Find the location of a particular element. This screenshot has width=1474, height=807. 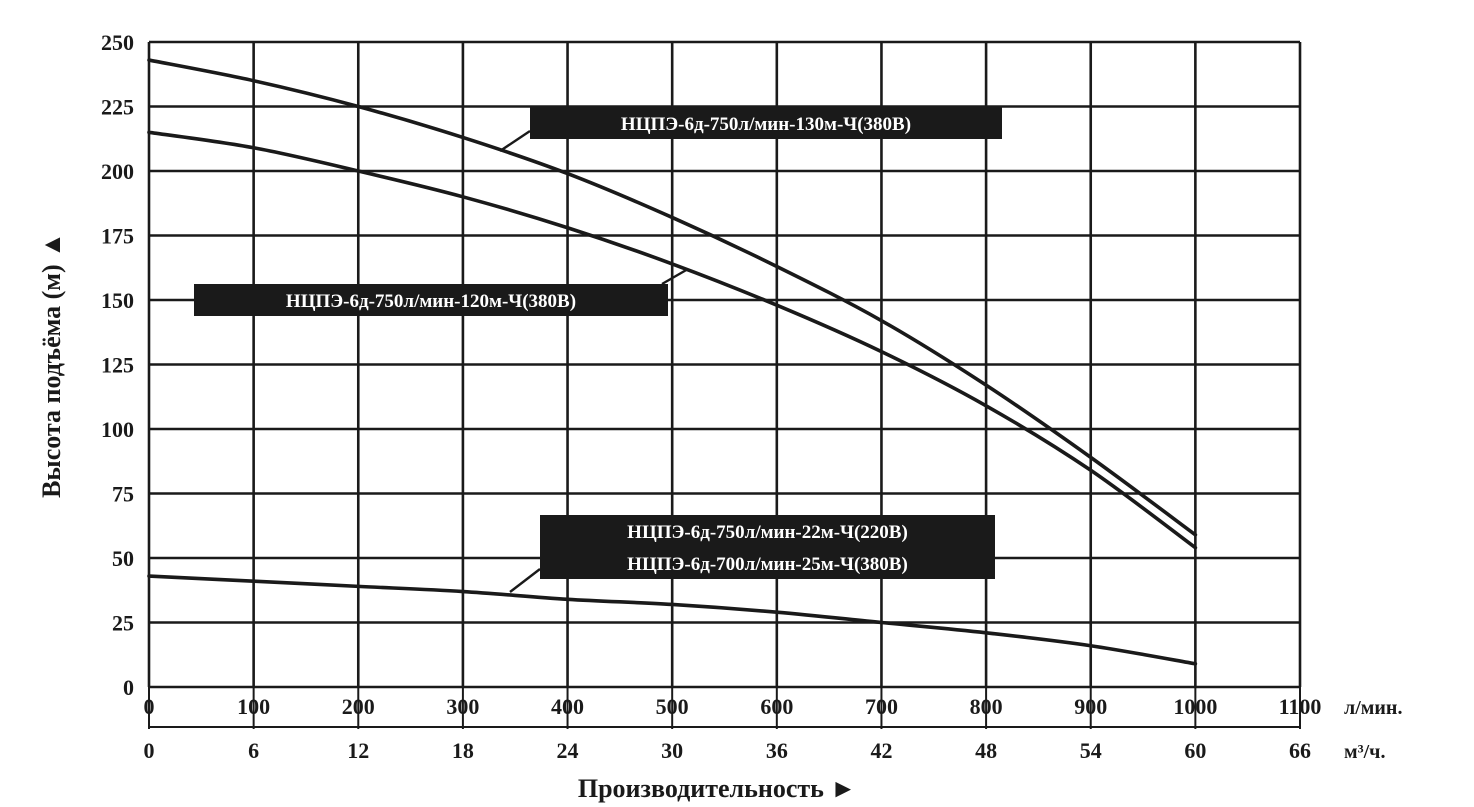

x2-tick-label: 60 is located at coordinates (1195, 750).